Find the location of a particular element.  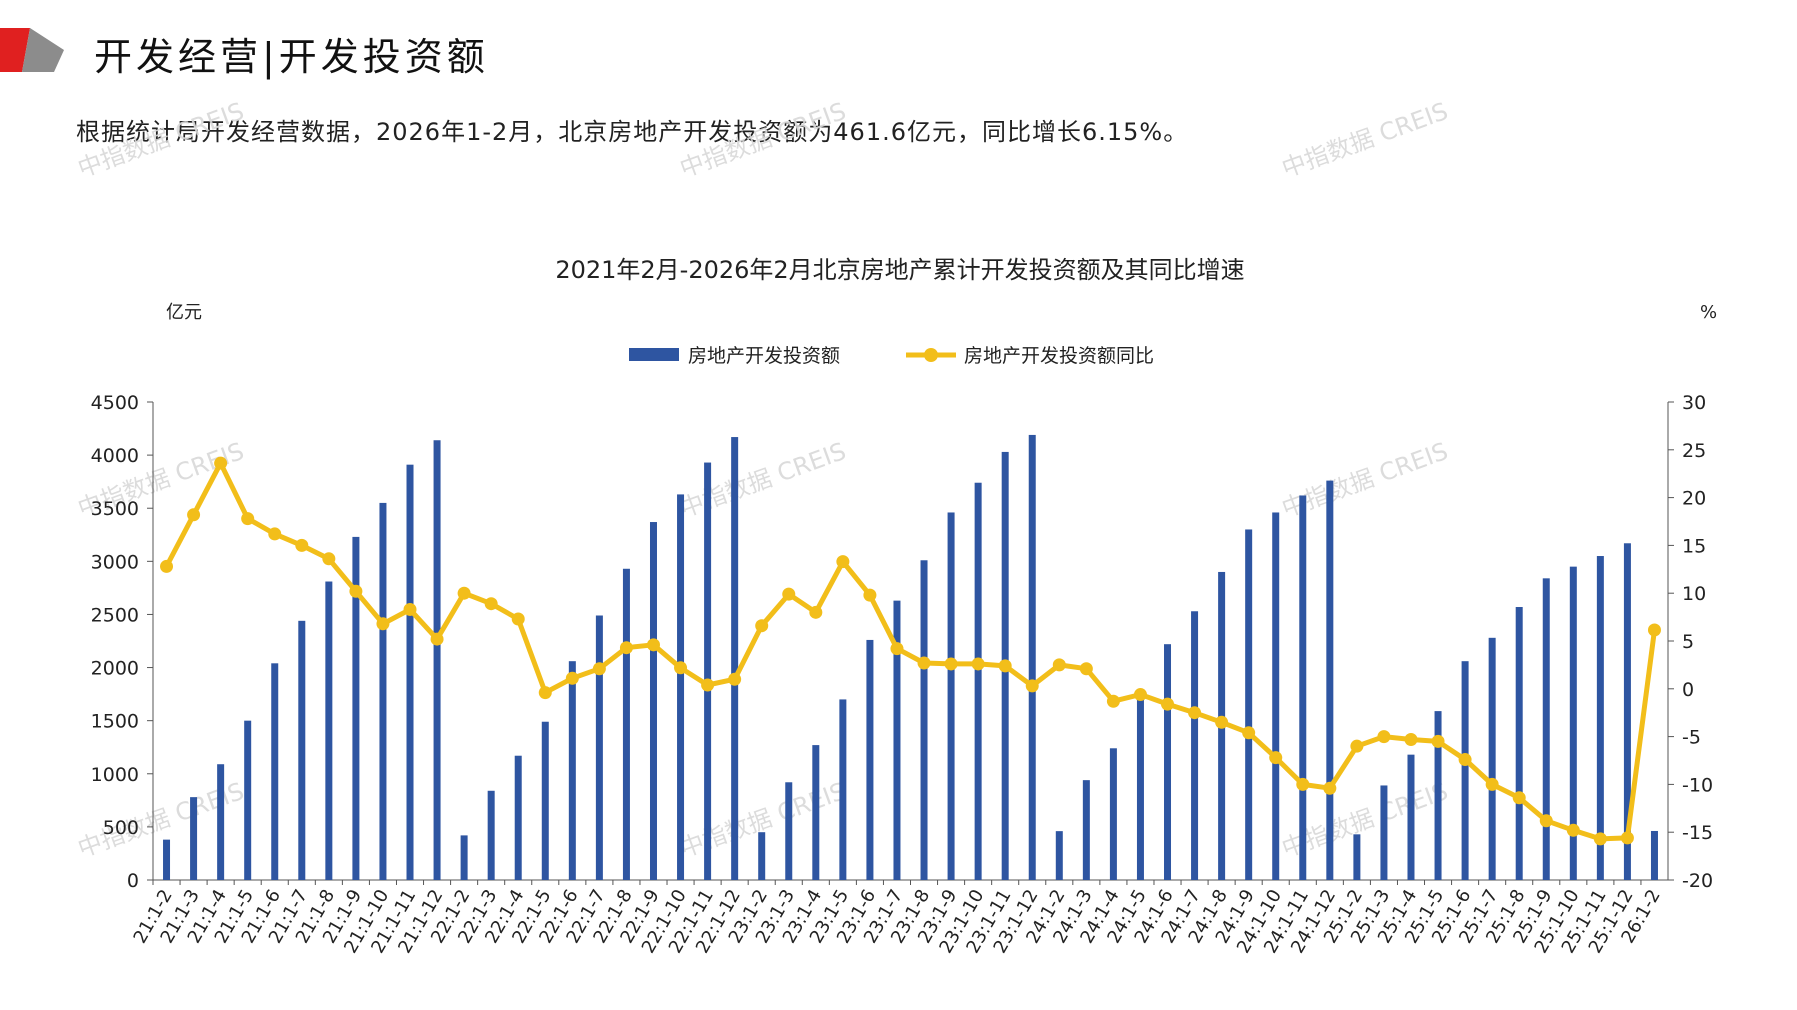

right-y-tick-label: -15 is located at coordinates (1697, 833).